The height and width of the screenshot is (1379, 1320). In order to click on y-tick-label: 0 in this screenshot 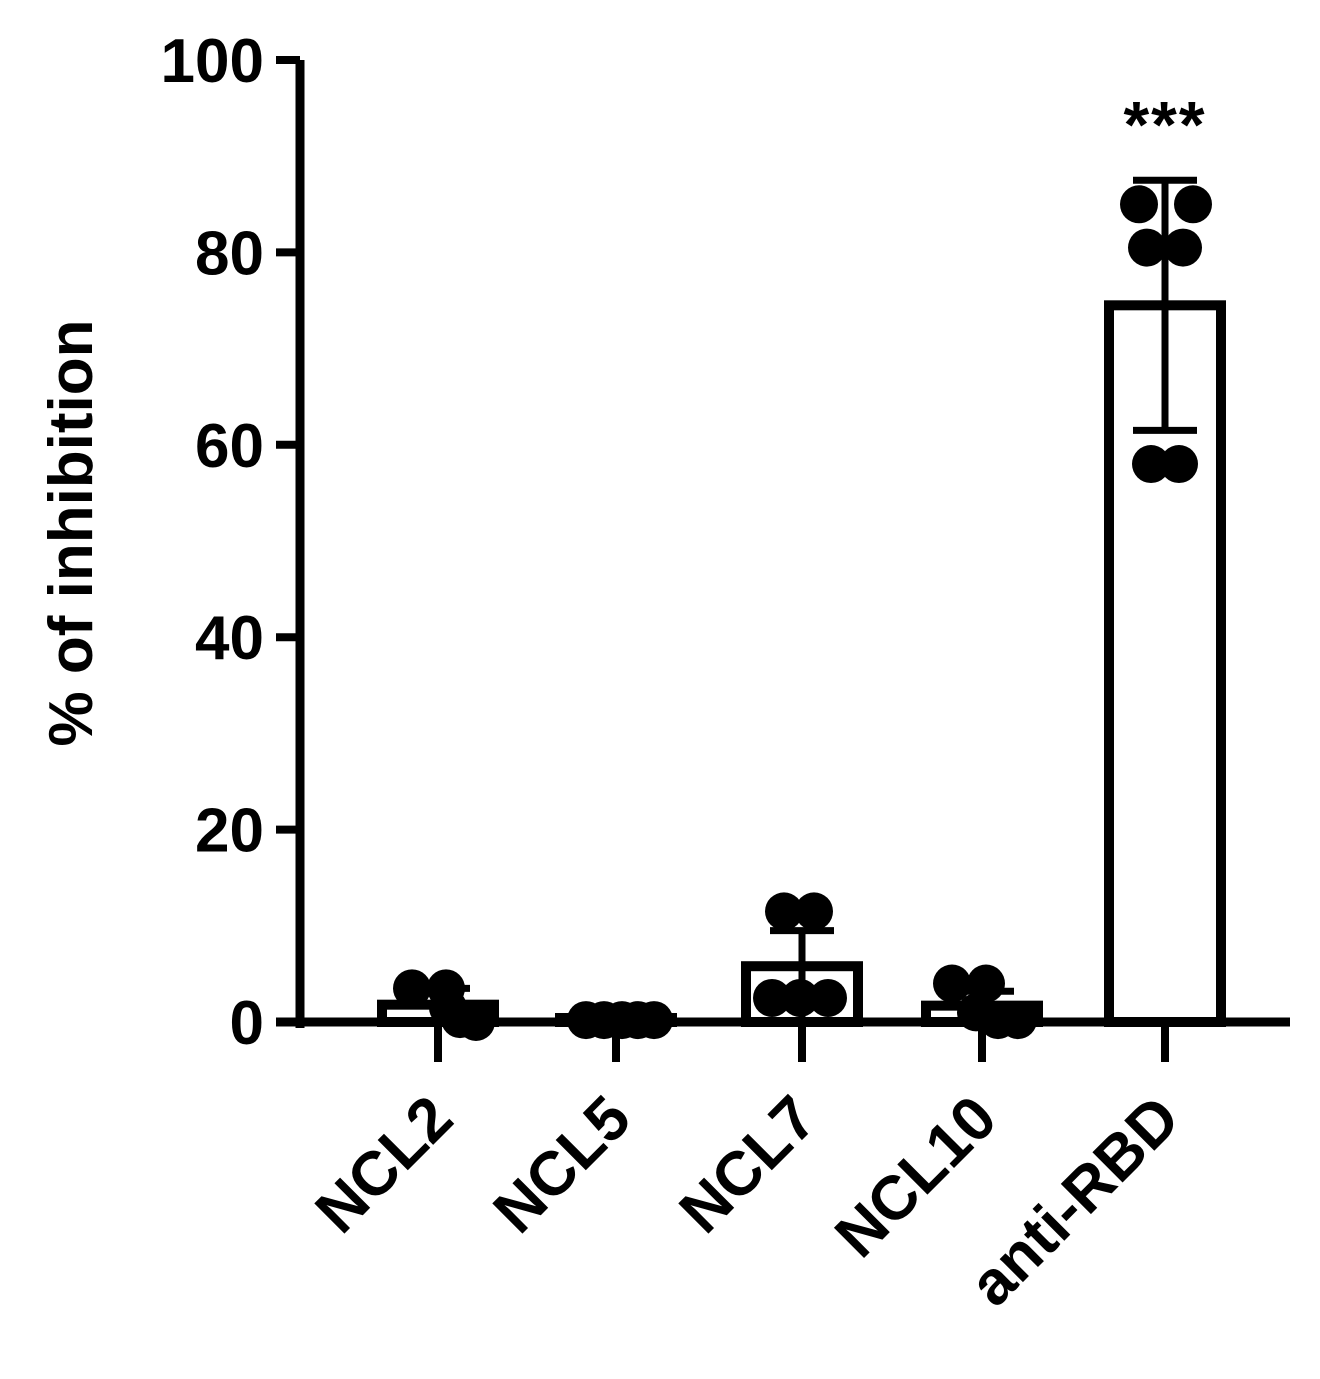, I will do `click(247, 1023)`.